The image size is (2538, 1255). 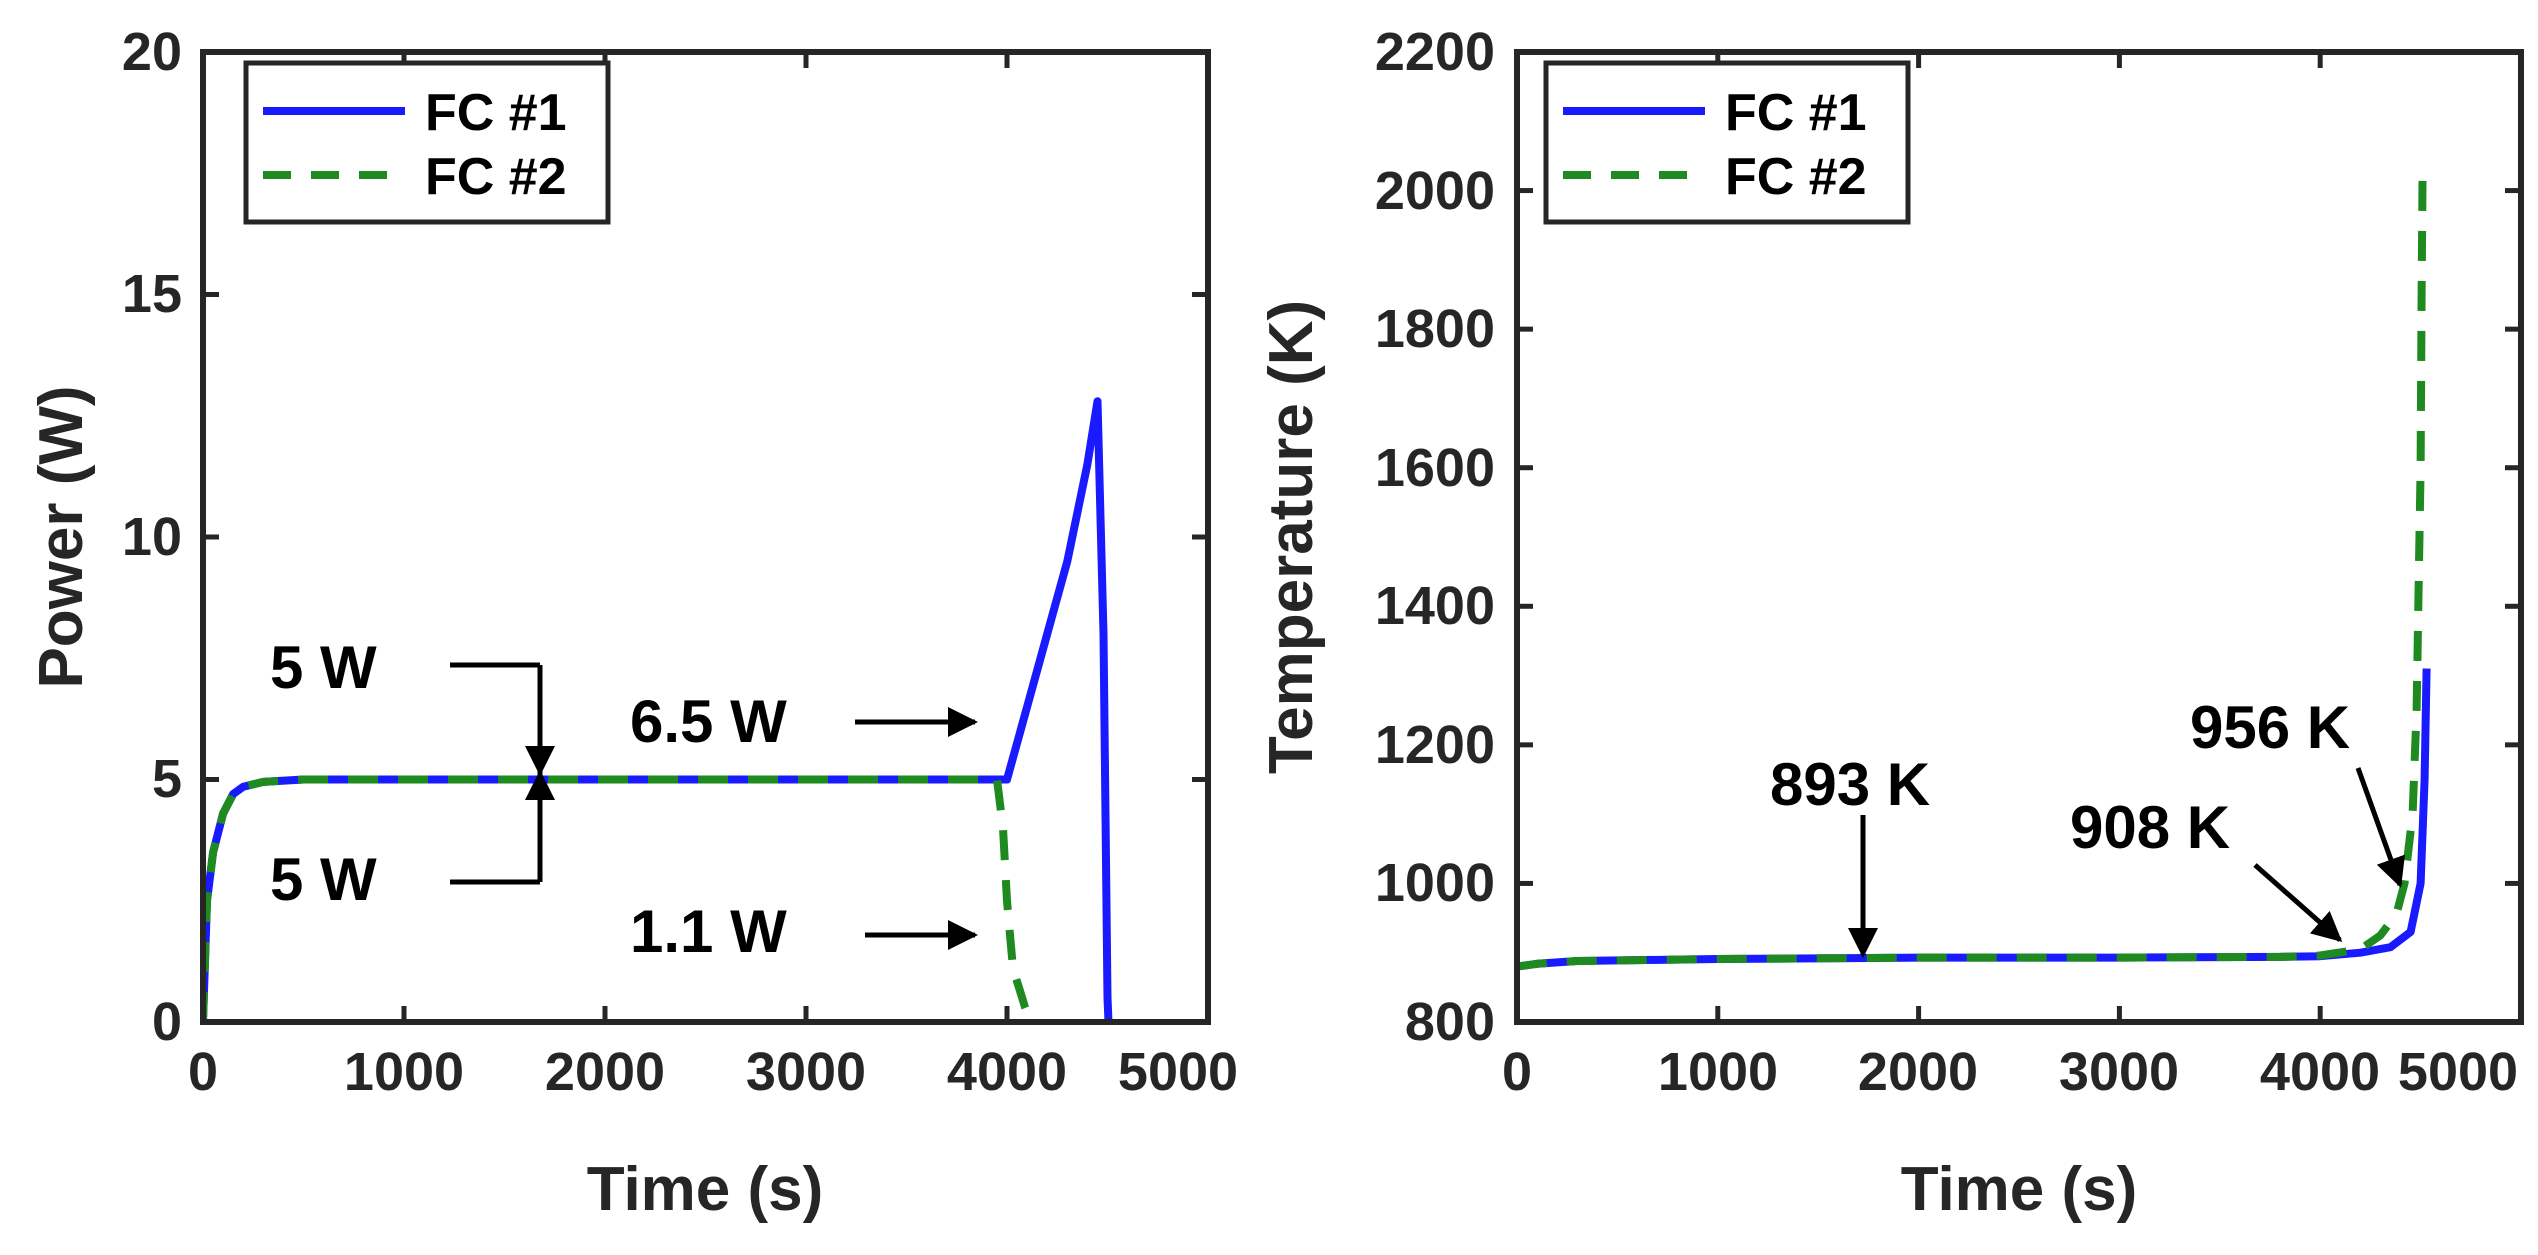 I want to click on power-y-tick-label: 5, so click(x=167, y=779).